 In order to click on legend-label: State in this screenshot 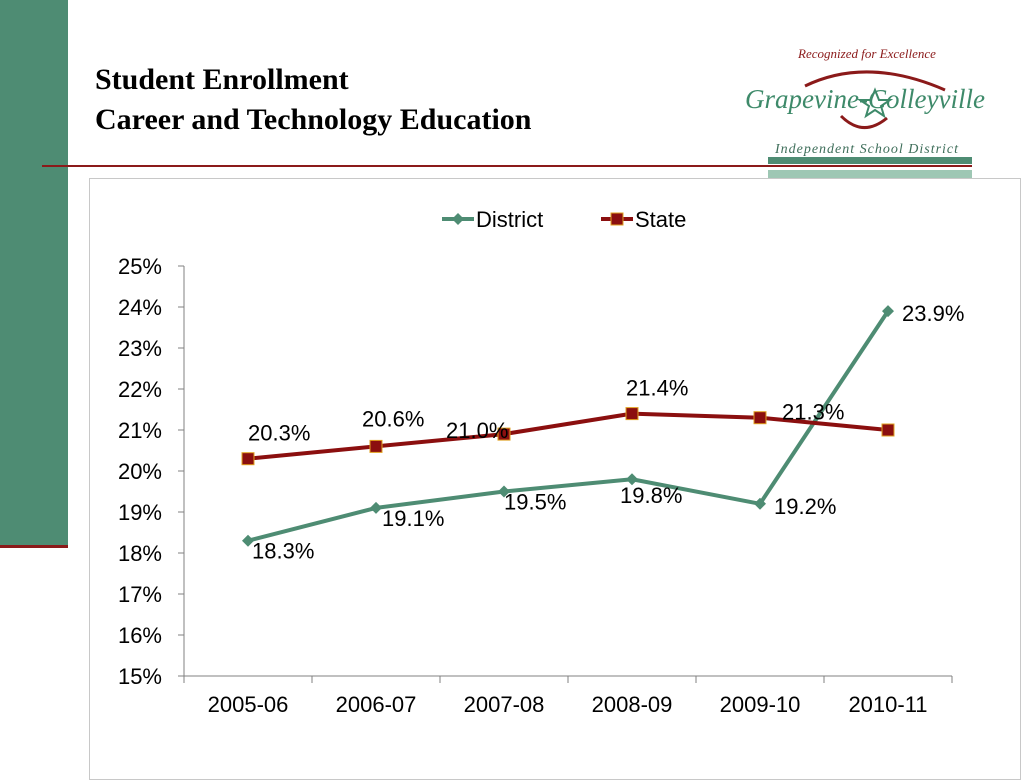, I will do `click(660, 219)`.